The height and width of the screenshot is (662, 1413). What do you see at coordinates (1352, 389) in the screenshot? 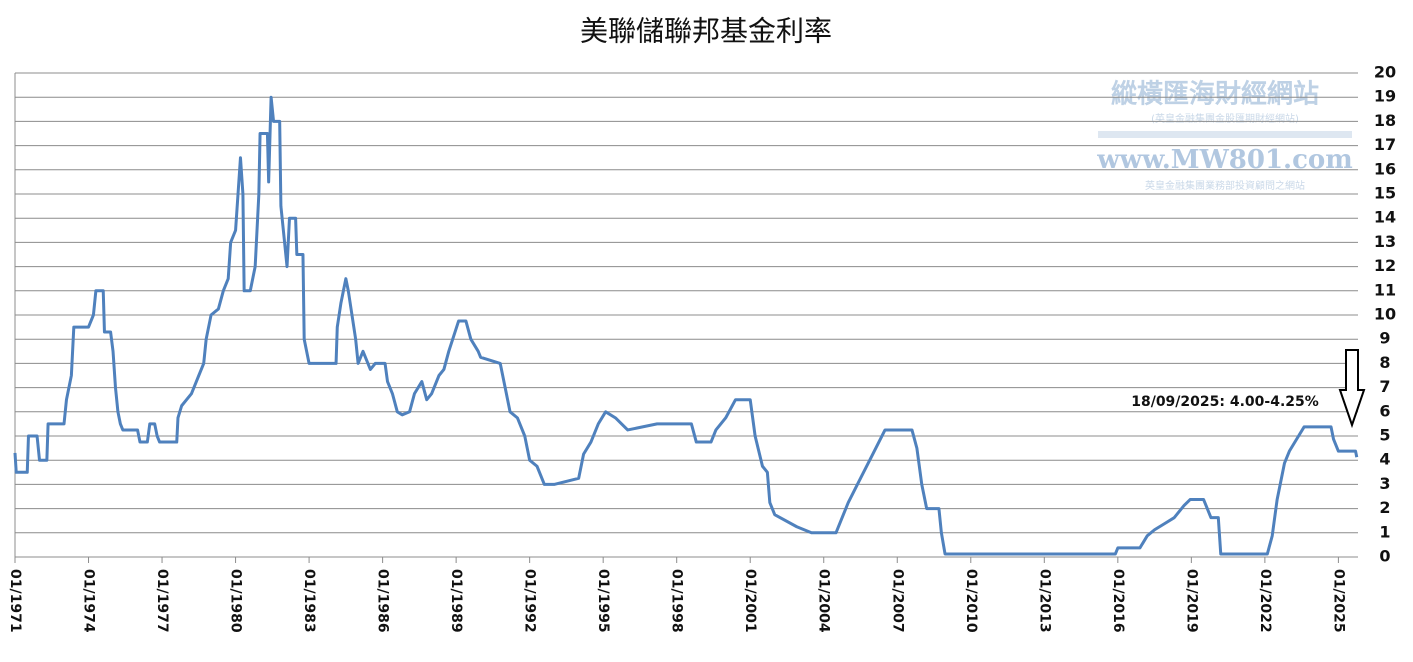
I see `arrow` at bounding box center [1352, 389].